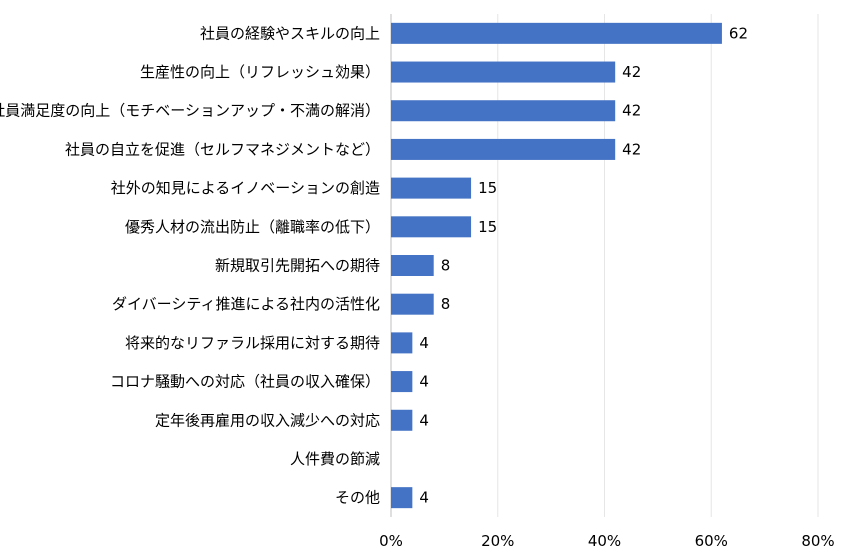 This screenshot has height=558, width=850. Describe the element at coordinates (252, 343) in the screenshot. I see `category-label: 将来的なリファラル採用に対する期待` at that location.